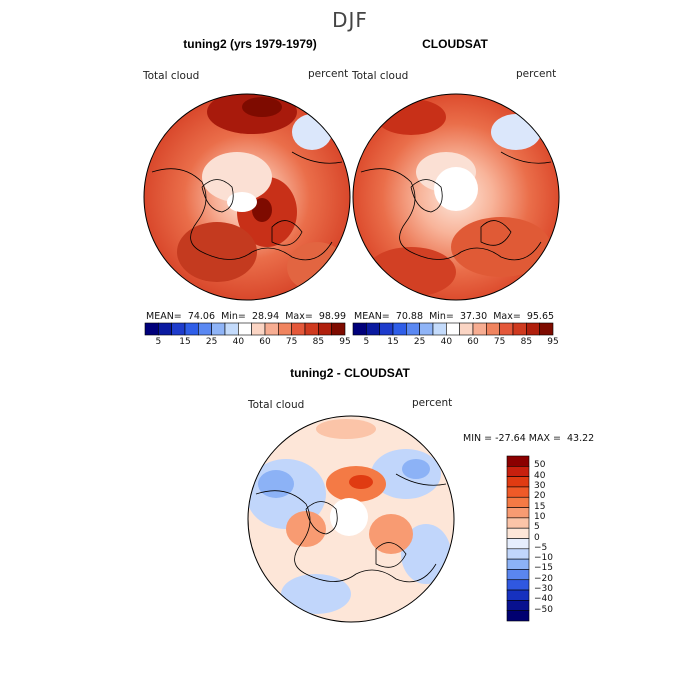  I want to click on season-title: DJF, so click(350, 20).